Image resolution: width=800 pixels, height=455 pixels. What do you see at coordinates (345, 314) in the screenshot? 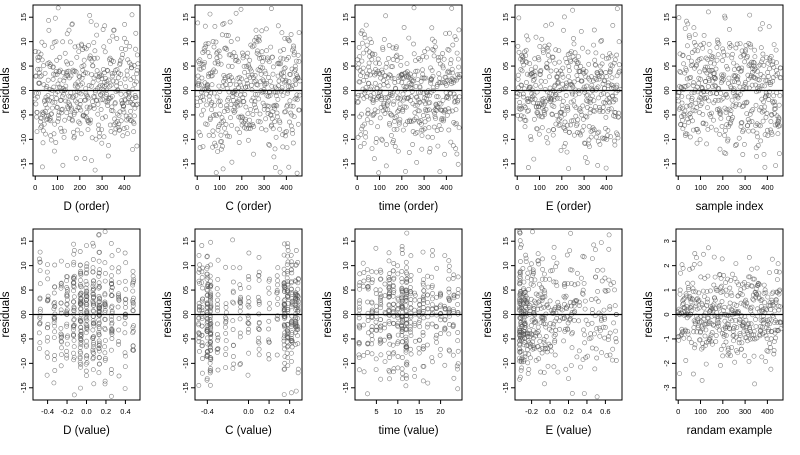
I see `y-tick-label: 00` at bounding box center [345, 314].